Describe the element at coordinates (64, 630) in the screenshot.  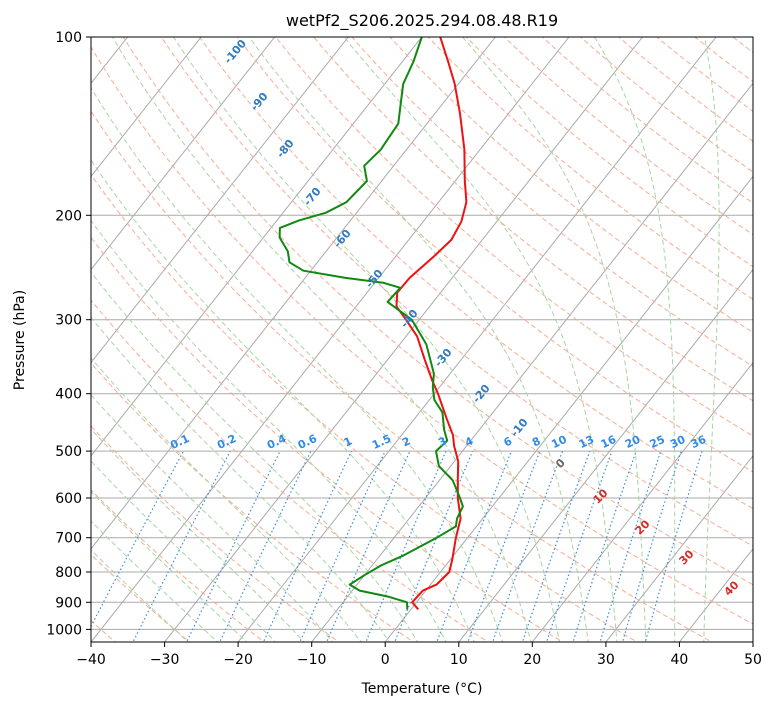
I see `y-tick-label: 1000` at that location.